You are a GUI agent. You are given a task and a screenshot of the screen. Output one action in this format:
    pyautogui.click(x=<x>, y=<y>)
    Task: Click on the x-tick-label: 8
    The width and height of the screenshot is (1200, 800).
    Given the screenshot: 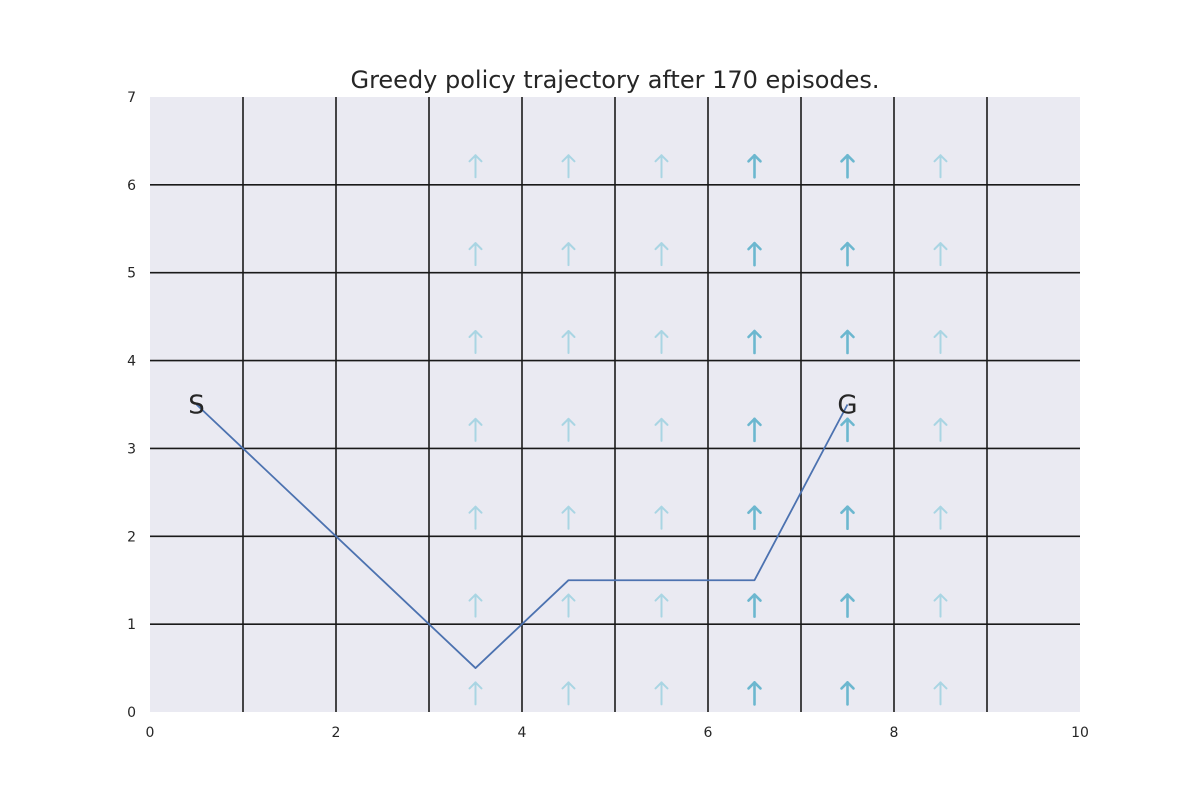 What is the action you would take?
    pyautogui.click(x=894, y=733)
    